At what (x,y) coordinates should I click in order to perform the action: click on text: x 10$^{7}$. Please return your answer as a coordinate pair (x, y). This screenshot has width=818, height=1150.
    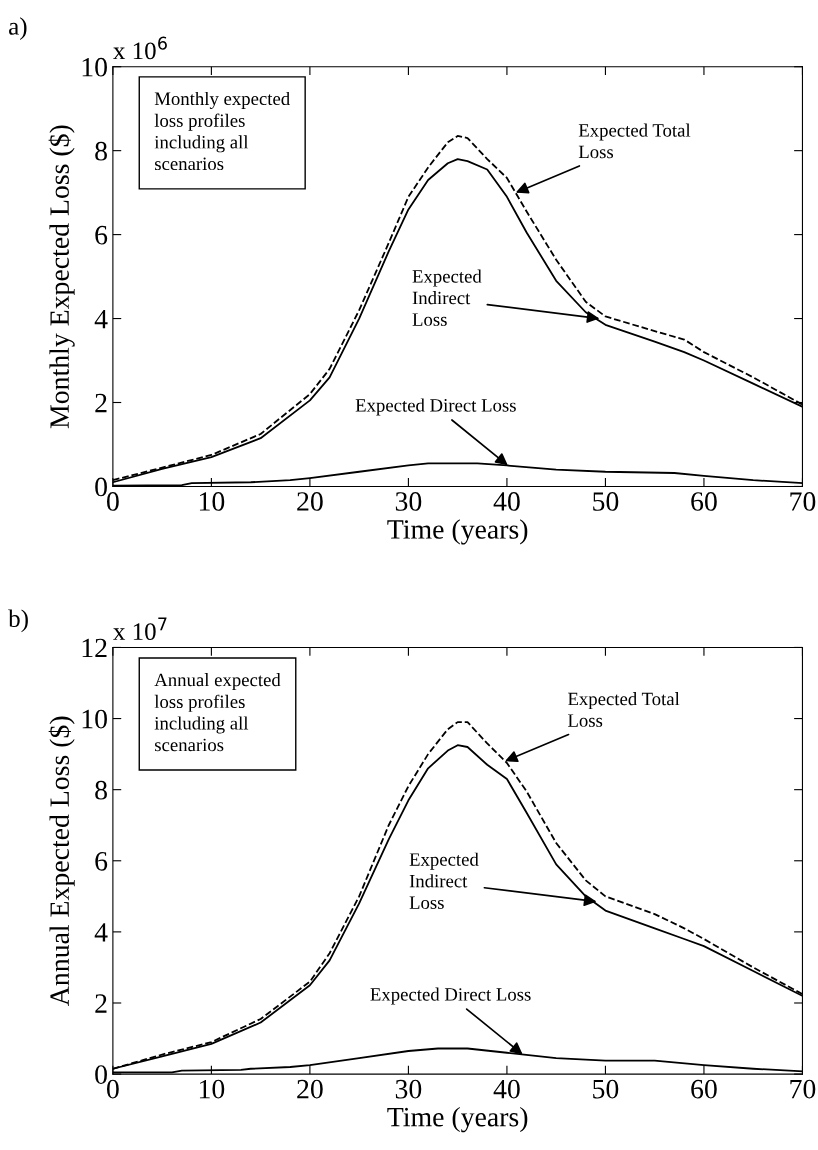
    Looking at the image, I should click on (140, 629).